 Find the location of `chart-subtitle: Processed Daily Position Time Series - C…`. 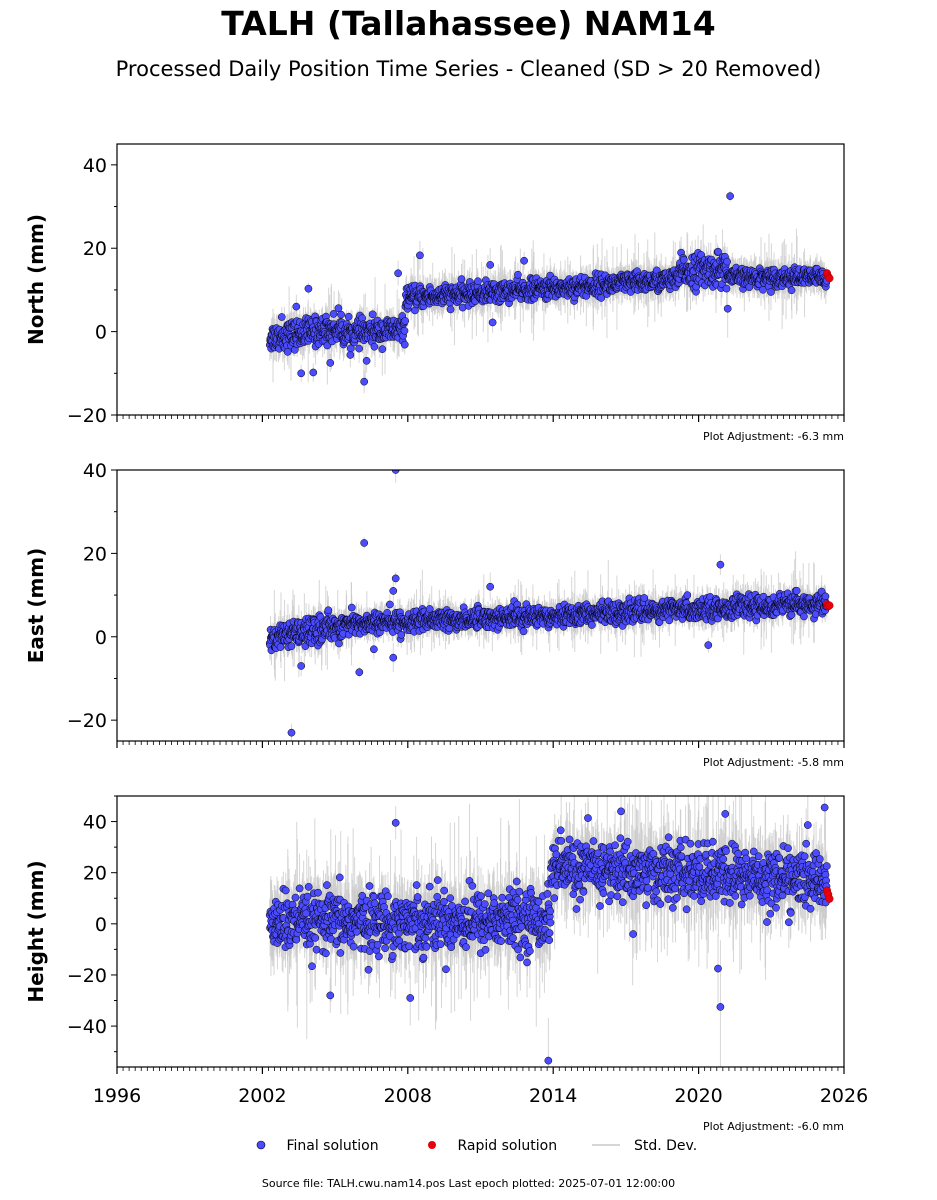

chart-subtitle: Processed Daily Position Time Series - C… is located at coordinates (468, 69).